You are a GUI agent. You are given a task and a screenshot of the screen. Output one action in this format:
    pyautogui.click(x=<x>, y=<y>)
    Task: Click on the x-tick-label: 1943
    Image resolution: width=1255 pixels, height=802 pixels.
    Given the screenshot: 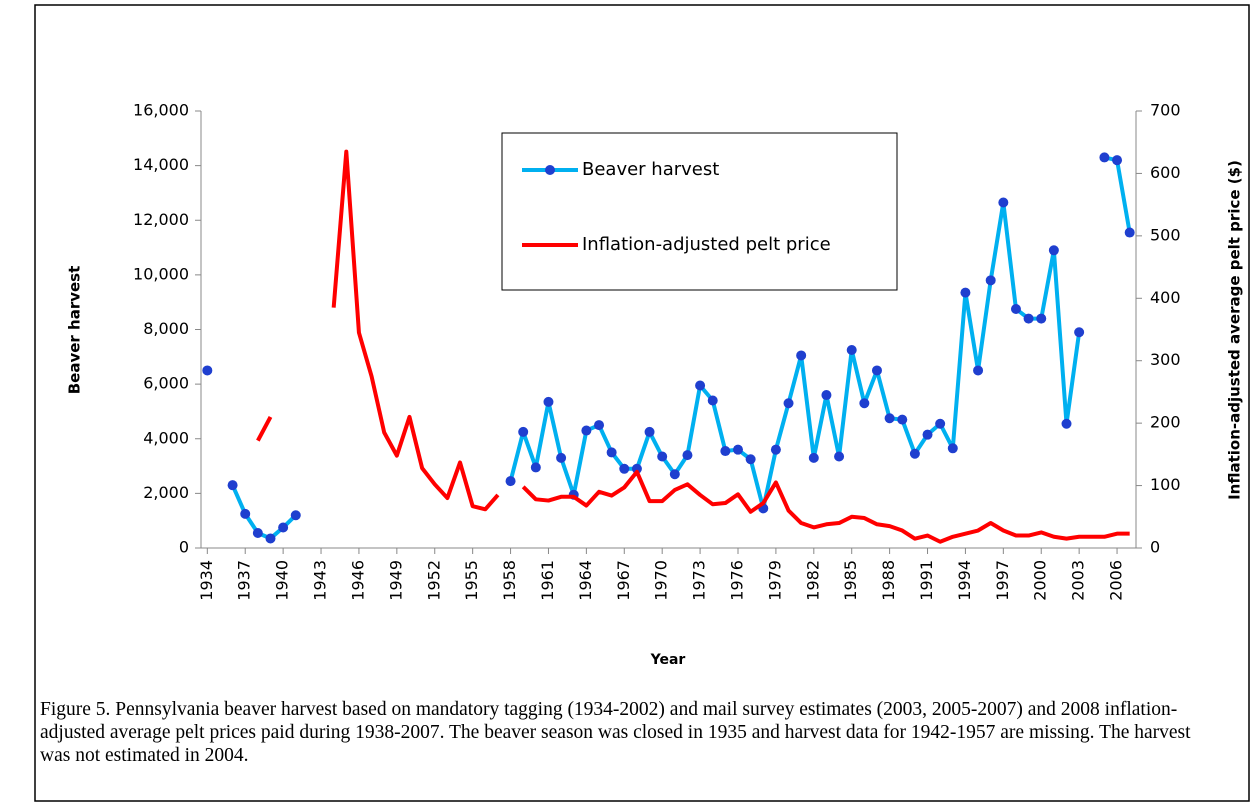 What is the action you would take?
    pyautogui.click(x=320, y=580)
    